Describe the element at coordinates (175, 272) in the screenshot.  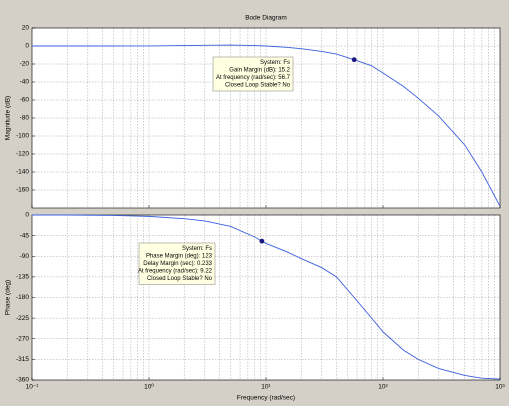
I see `datatip-text: At frequency (rad/sec): 9.22` at that location.